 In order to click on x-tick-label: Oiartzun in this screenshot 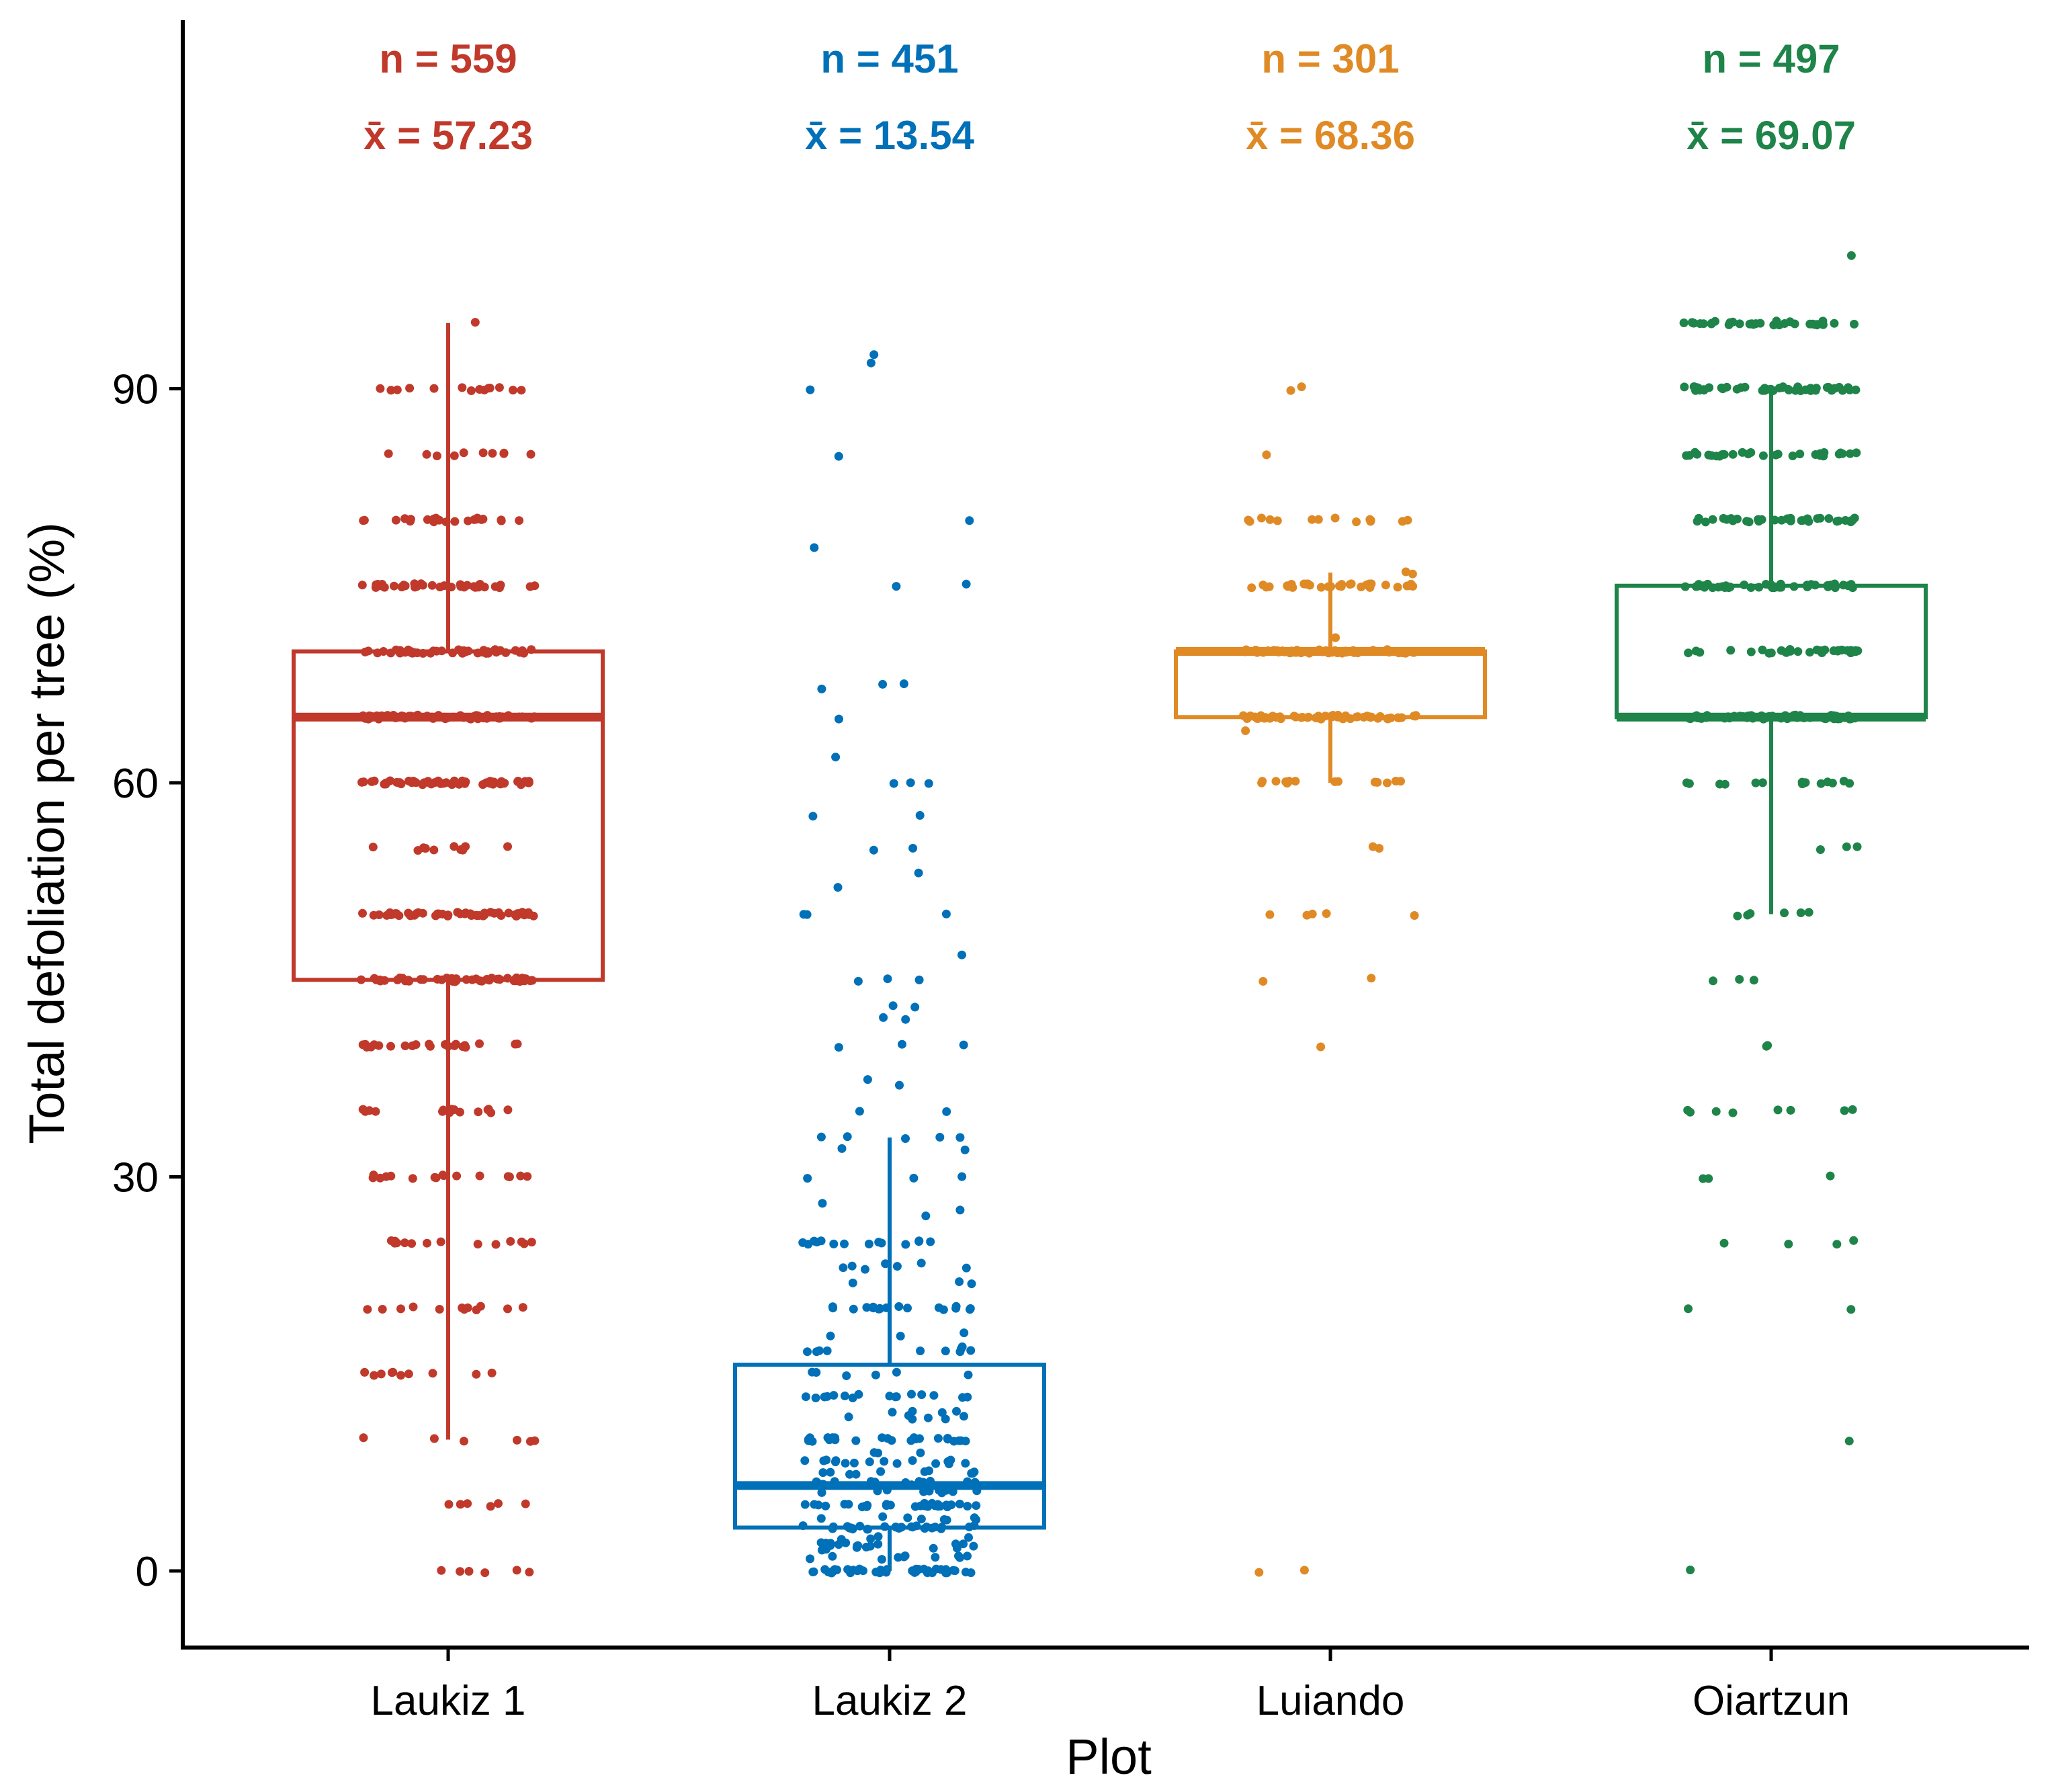, I will do `click(1771, 1701)`.